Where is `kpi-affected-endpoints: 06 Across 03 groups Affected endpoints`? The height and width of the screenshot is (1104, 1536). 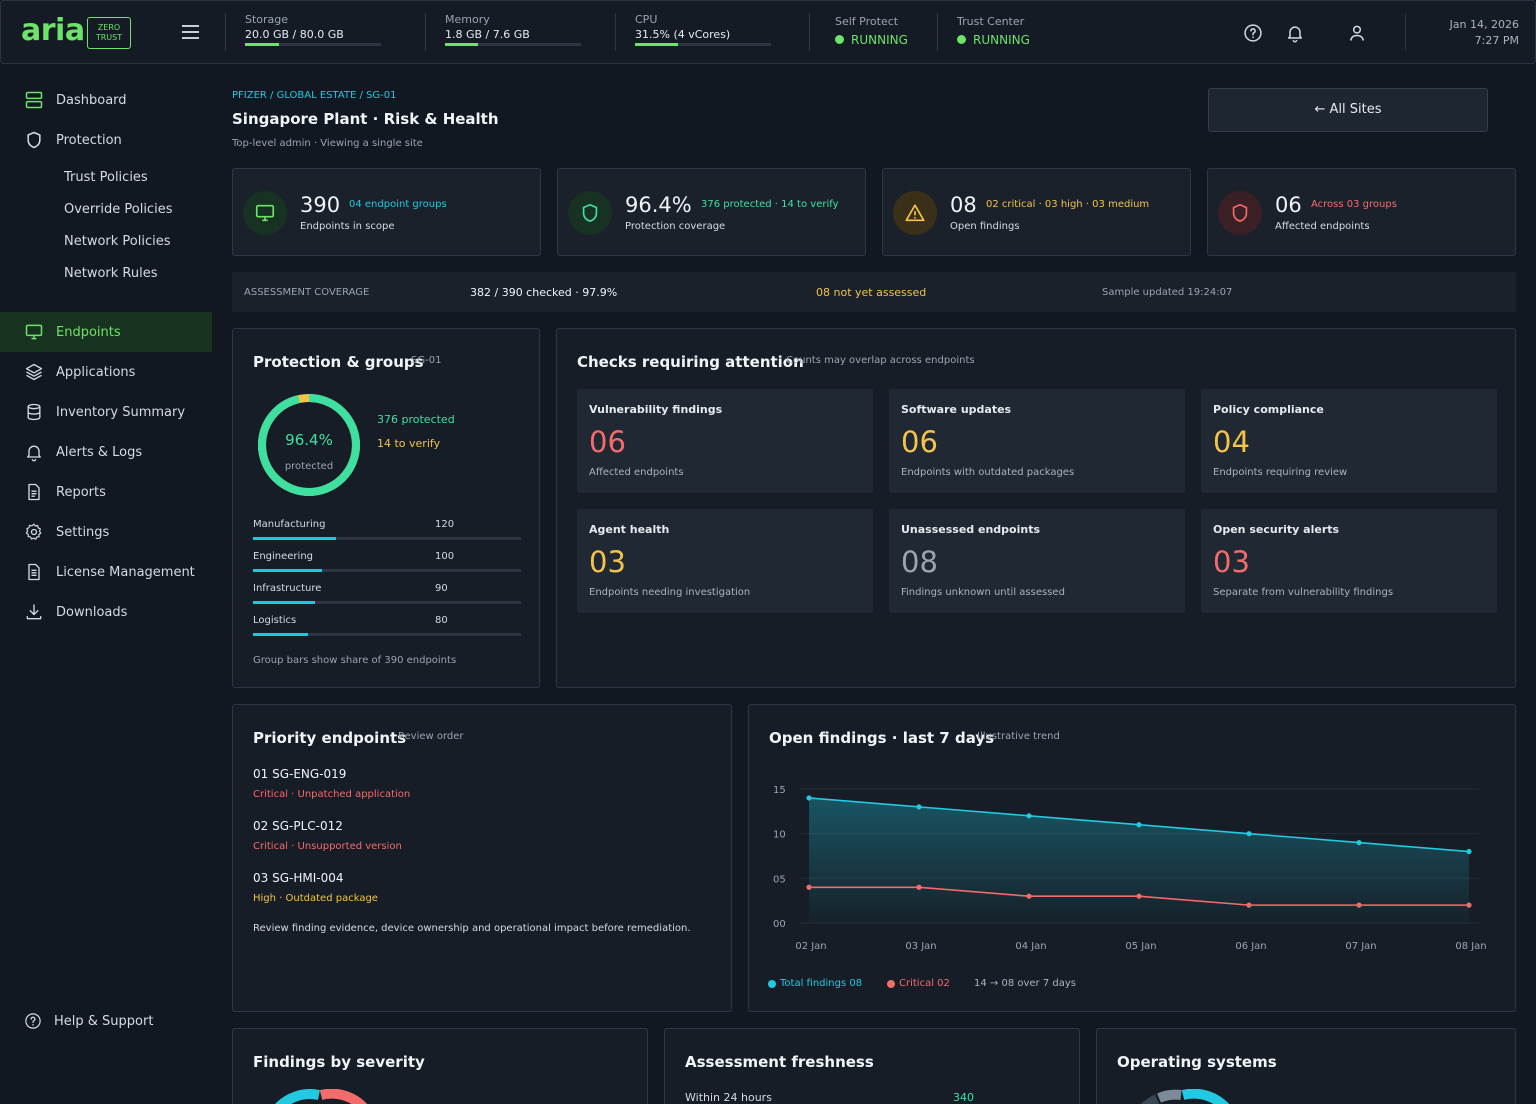 kpi-affected-endpoints: 06 Across 03 groups Affected endpoints is located at coordinates (1361, 212).